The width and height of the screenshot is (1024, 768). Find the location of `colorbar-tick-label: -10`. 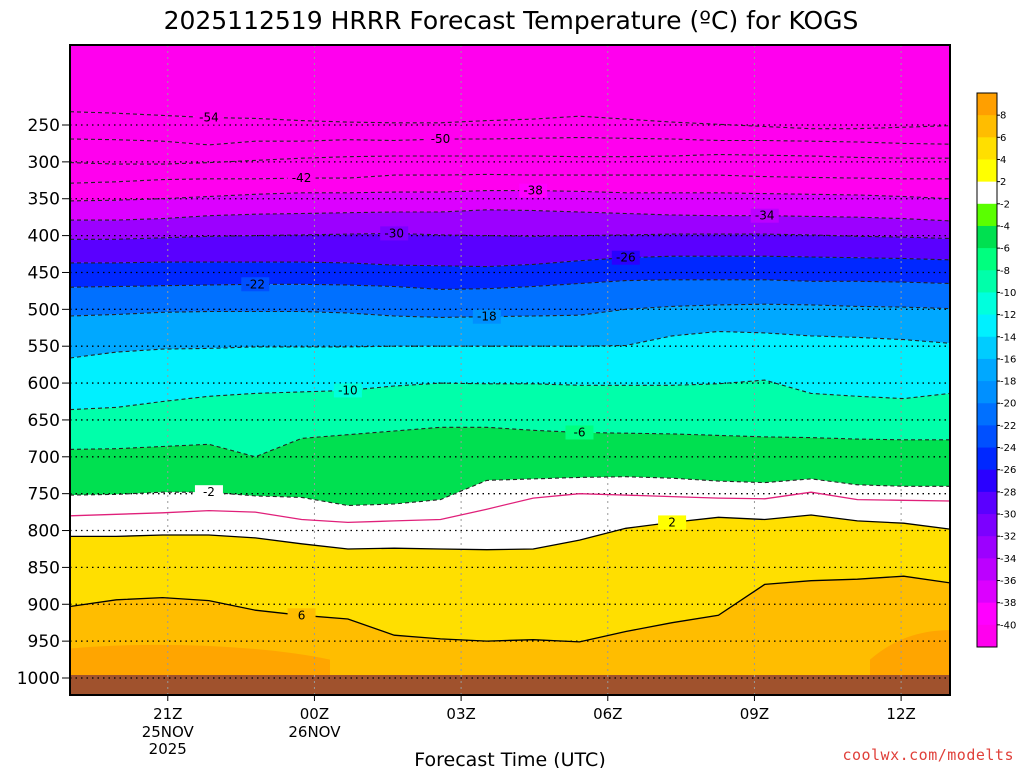

colorbar-tick-label: -10 is located at coordinates (1008, 293).